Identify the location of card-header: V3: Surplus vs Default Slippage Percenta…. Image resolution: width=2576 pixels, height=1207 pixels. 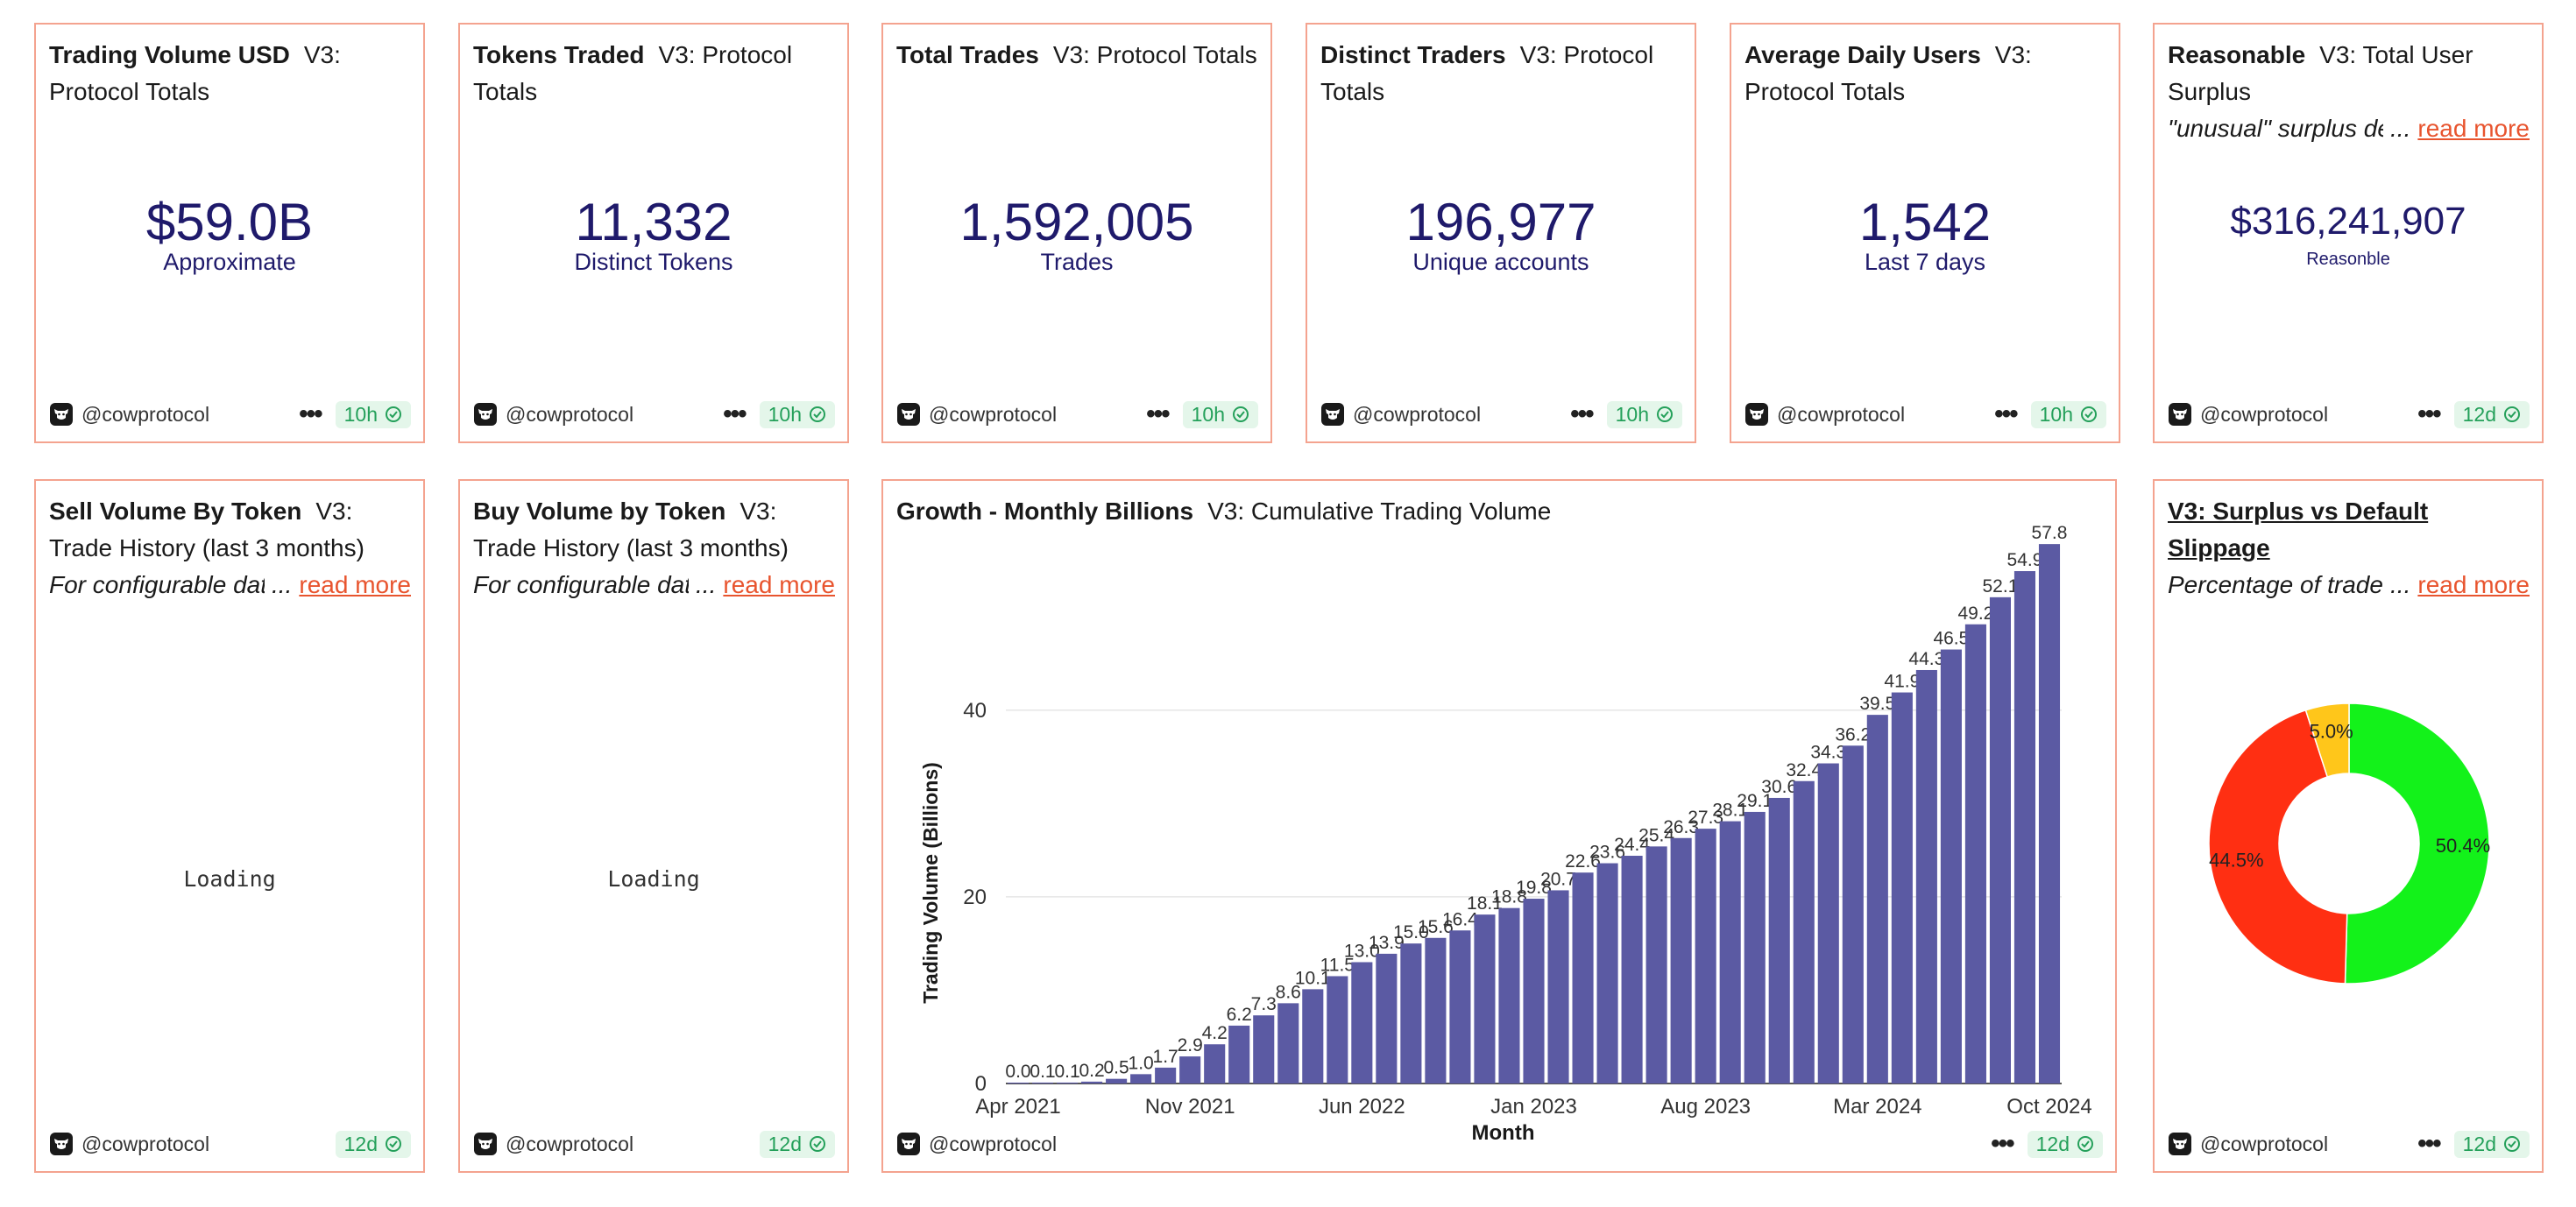
(2349, 548).